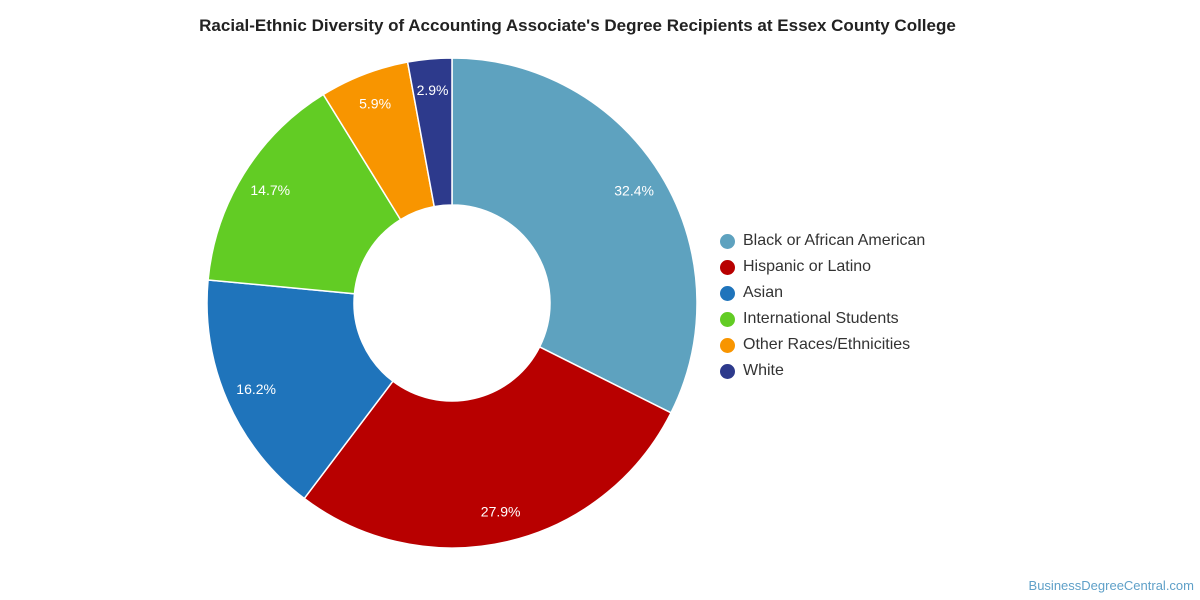  I want to click on slice-hispanic-or-latino, so click(487, 447).